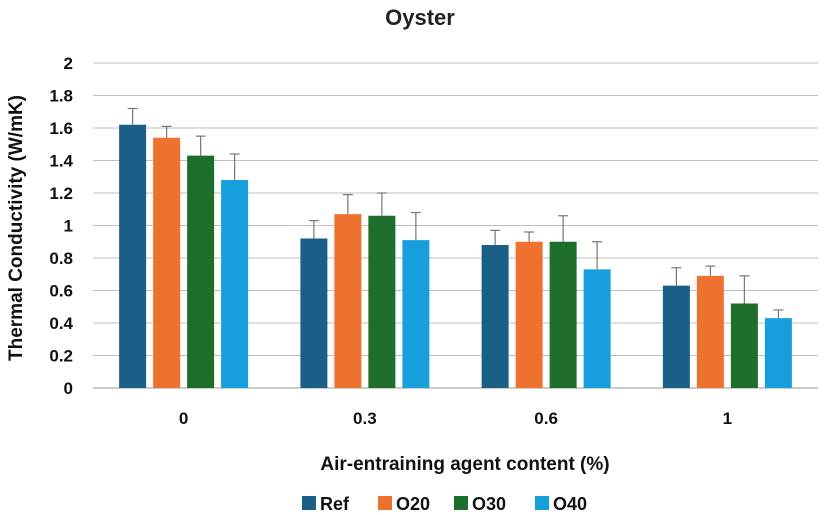 The height and width of the screenshot is (515, 840). I want to click on y-tick-label: 1.4, so click(61, 161).